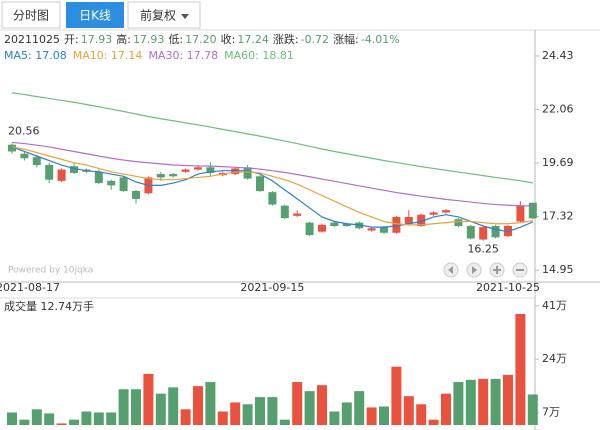 Image resolution: width=600 pixels, height=430 pixels. I want to click on volume-title: 成交量 12.74万手, so click(49, 306).